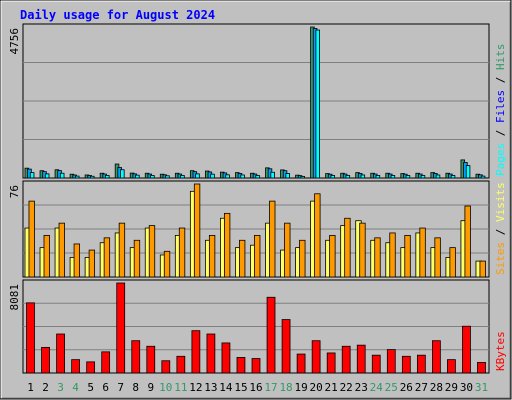  Describe the element at coordinates (270, 387) in the screenshot. I see `x-tick-label: 17` at that location.